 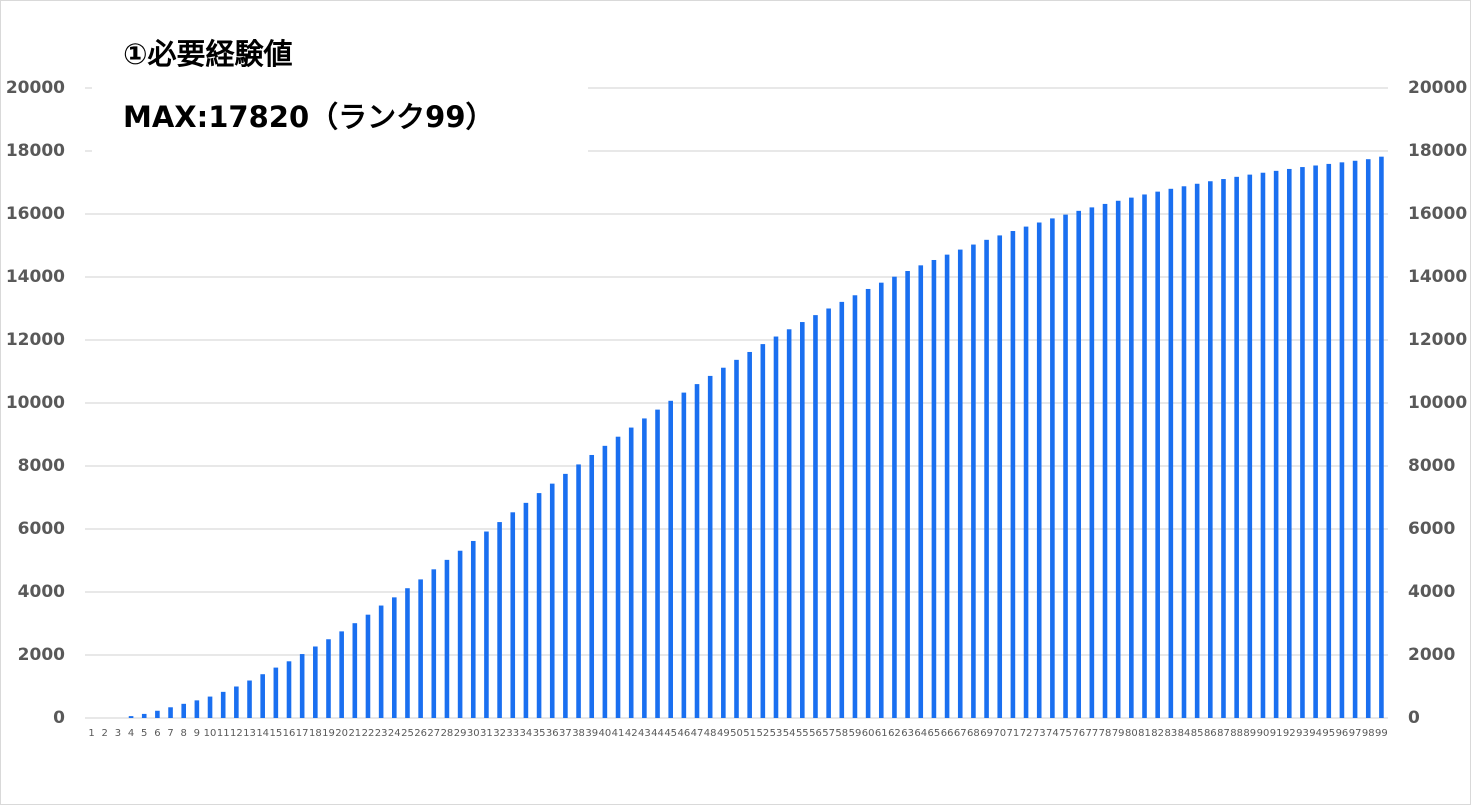 What do you see at coordinates (1437, 151) in the screenshot?
I see `y2-tick-label: 18000` at bounding box center [1437, 151].